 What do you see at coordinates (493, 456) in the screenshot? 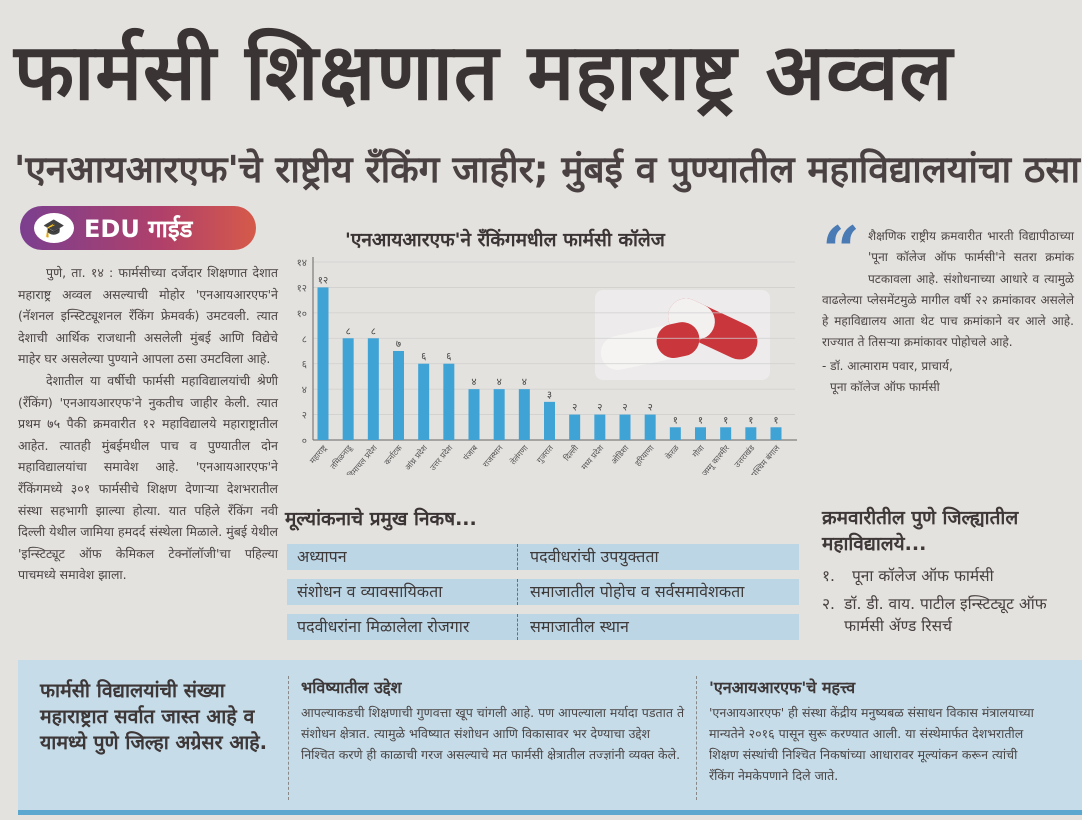
I see `x-tick-label: राजस्थान` at bounding box center [493, 456].